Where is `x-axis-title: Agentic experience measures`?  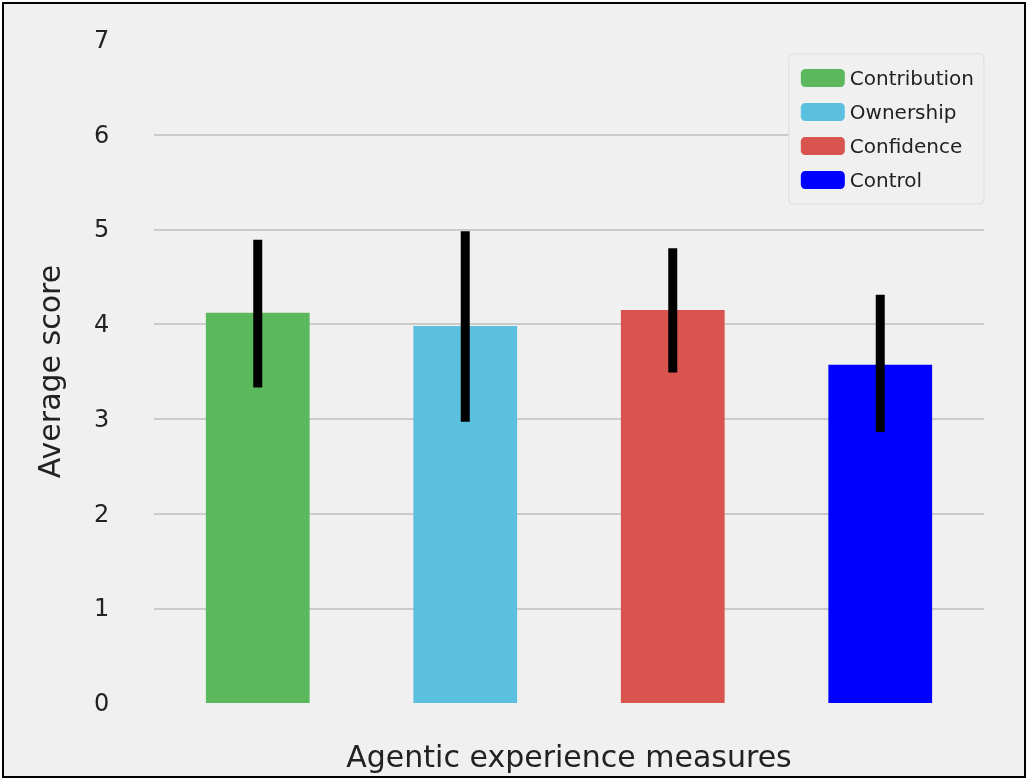 x-axis-title: Agentic experience measures is located at coordinates (569, 756).